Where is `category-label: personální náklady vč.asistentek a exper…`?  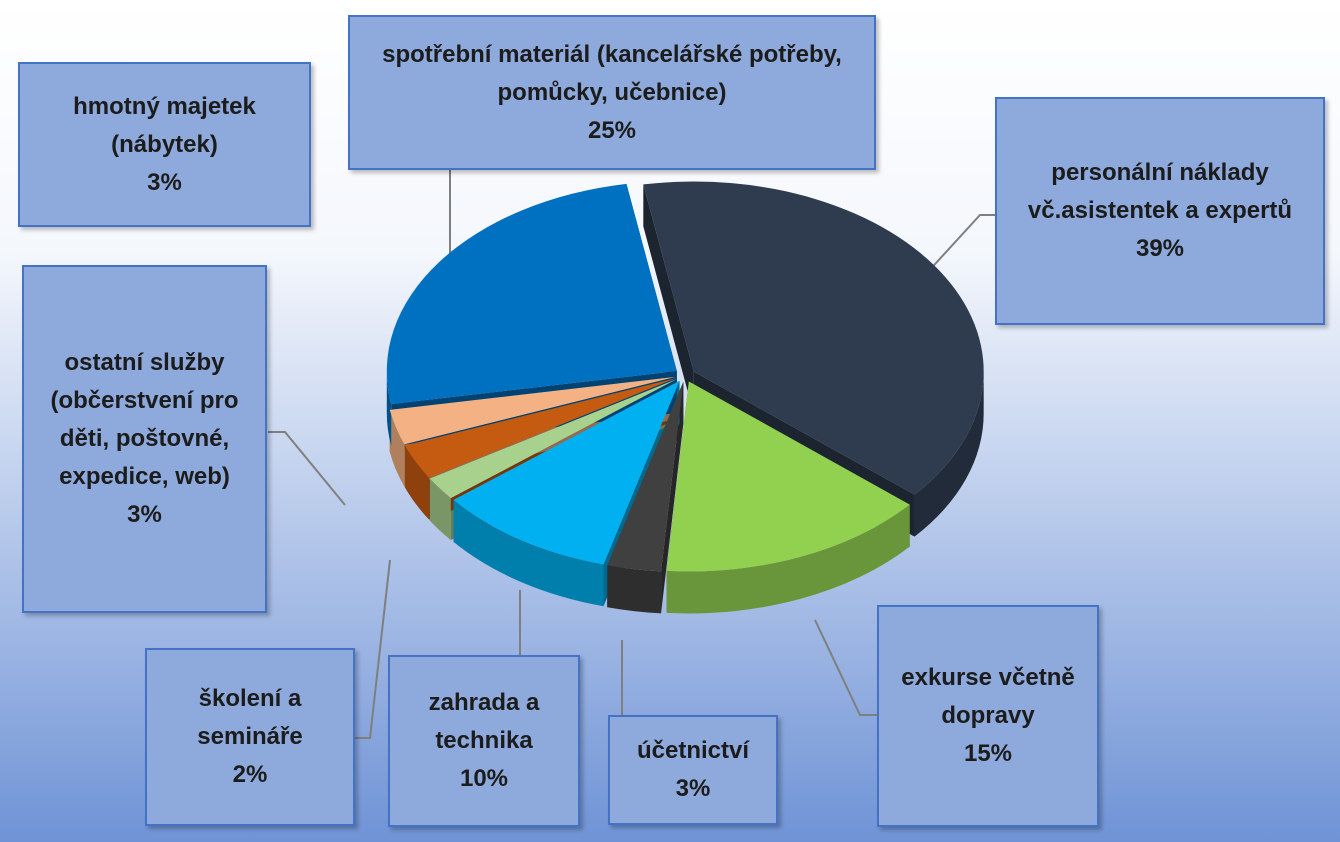 category-label: personální náklady vč.asistentek a exper… is located at coordinates (1160, 191).